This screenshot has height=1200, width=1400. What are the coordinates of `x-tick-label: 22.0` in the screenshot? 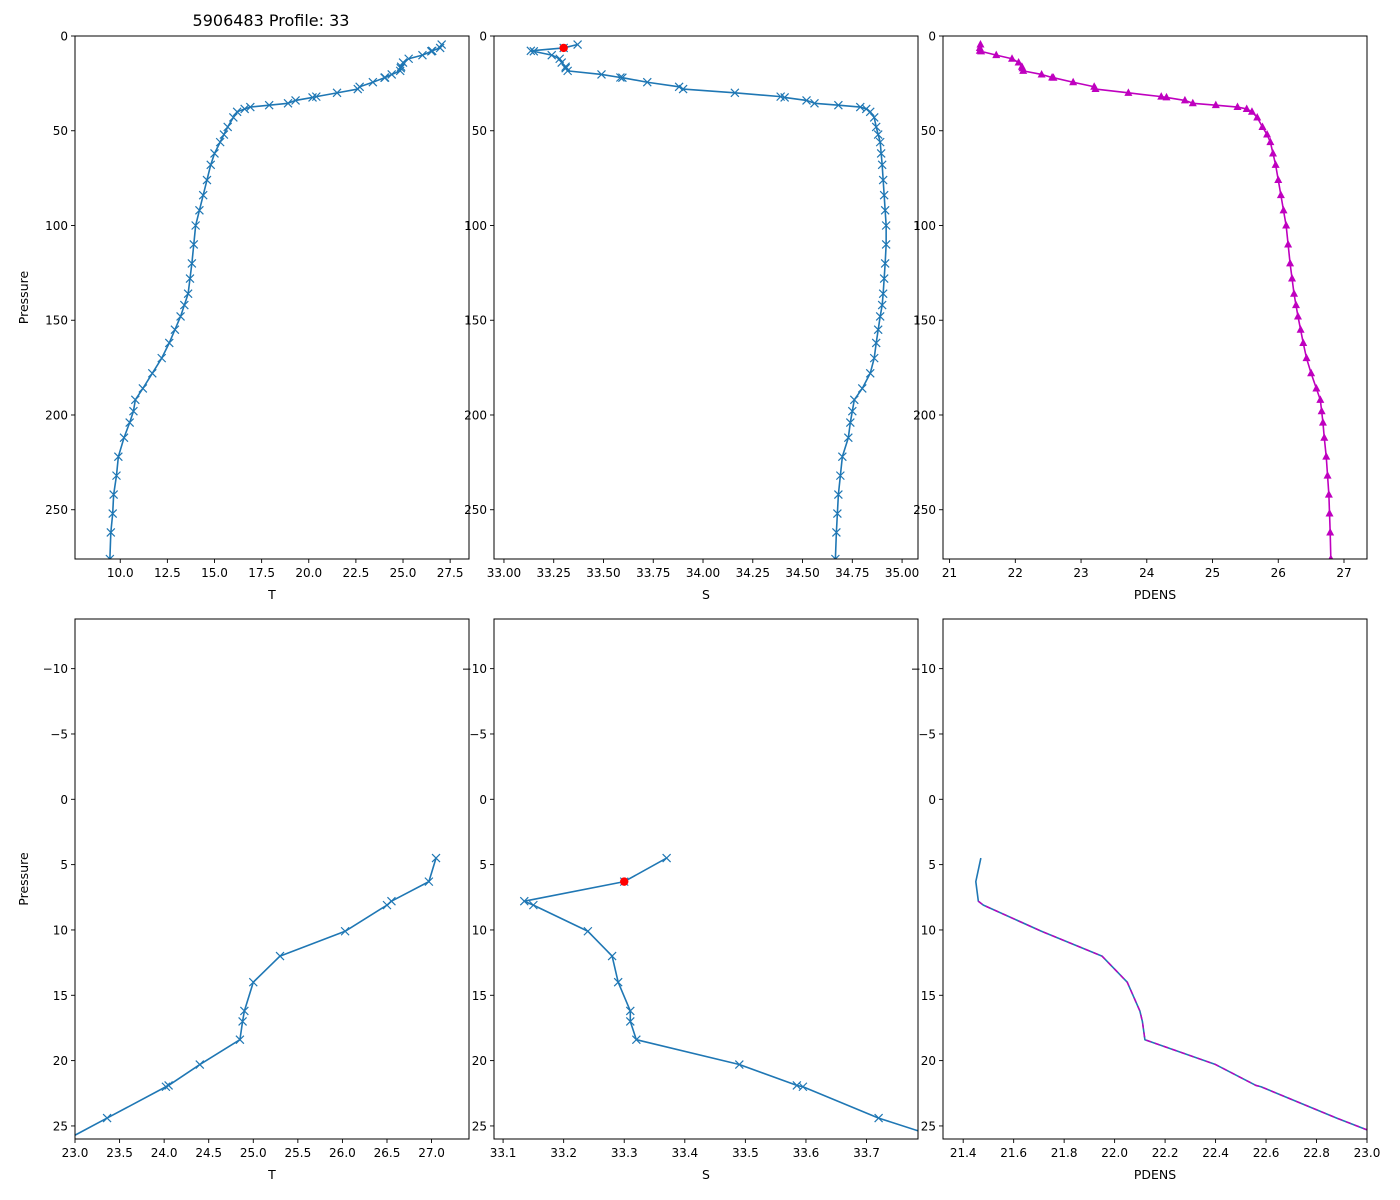 It's located at (1114, 1153).